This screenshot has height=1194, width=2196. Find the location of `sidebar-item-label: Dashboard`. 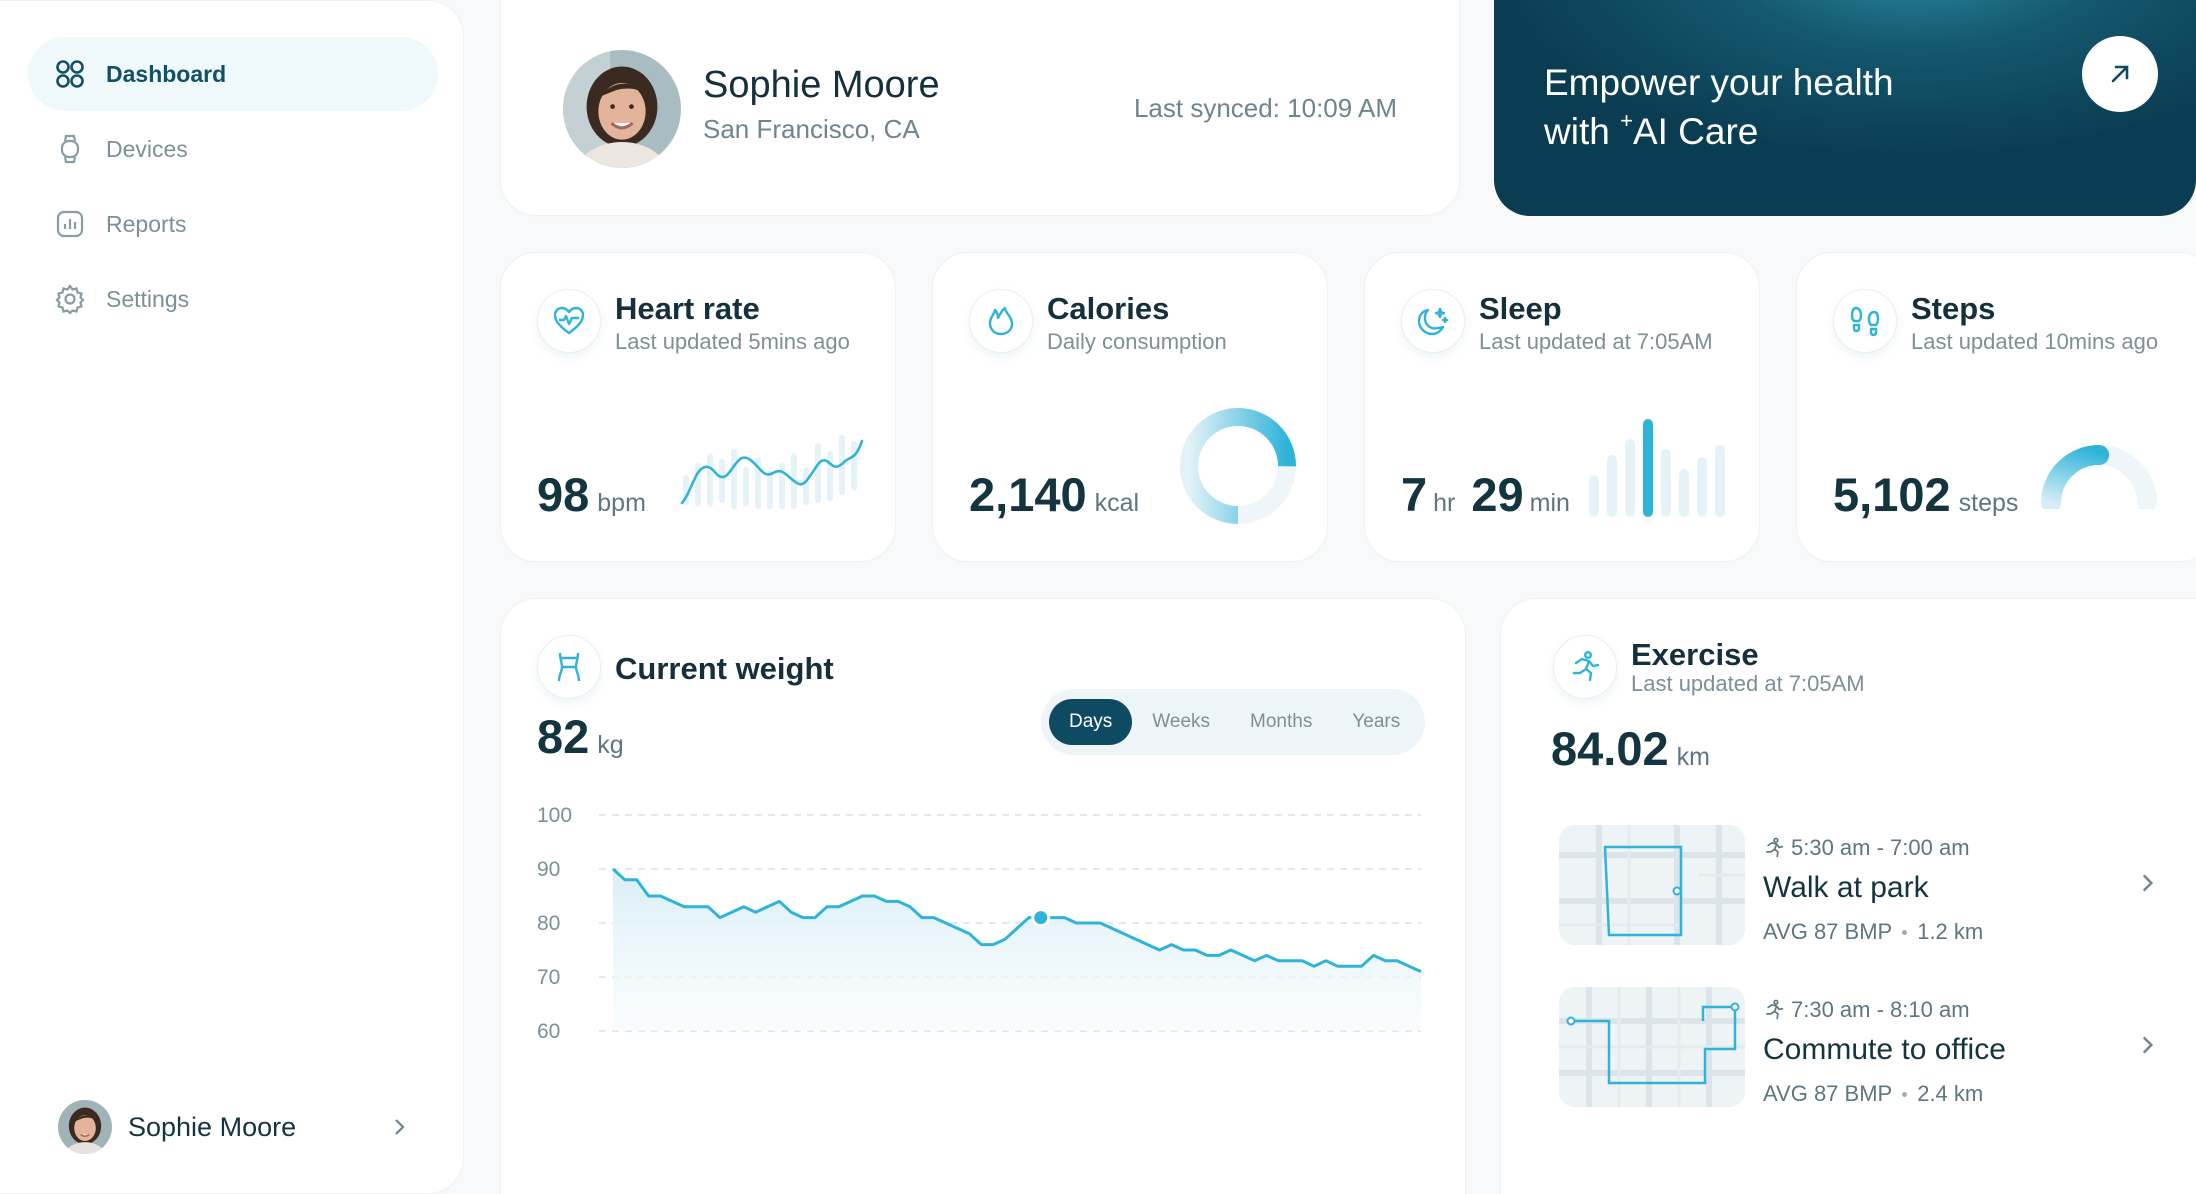

sidebar-item-label: Dashboard is located at coordinates (166, 73).